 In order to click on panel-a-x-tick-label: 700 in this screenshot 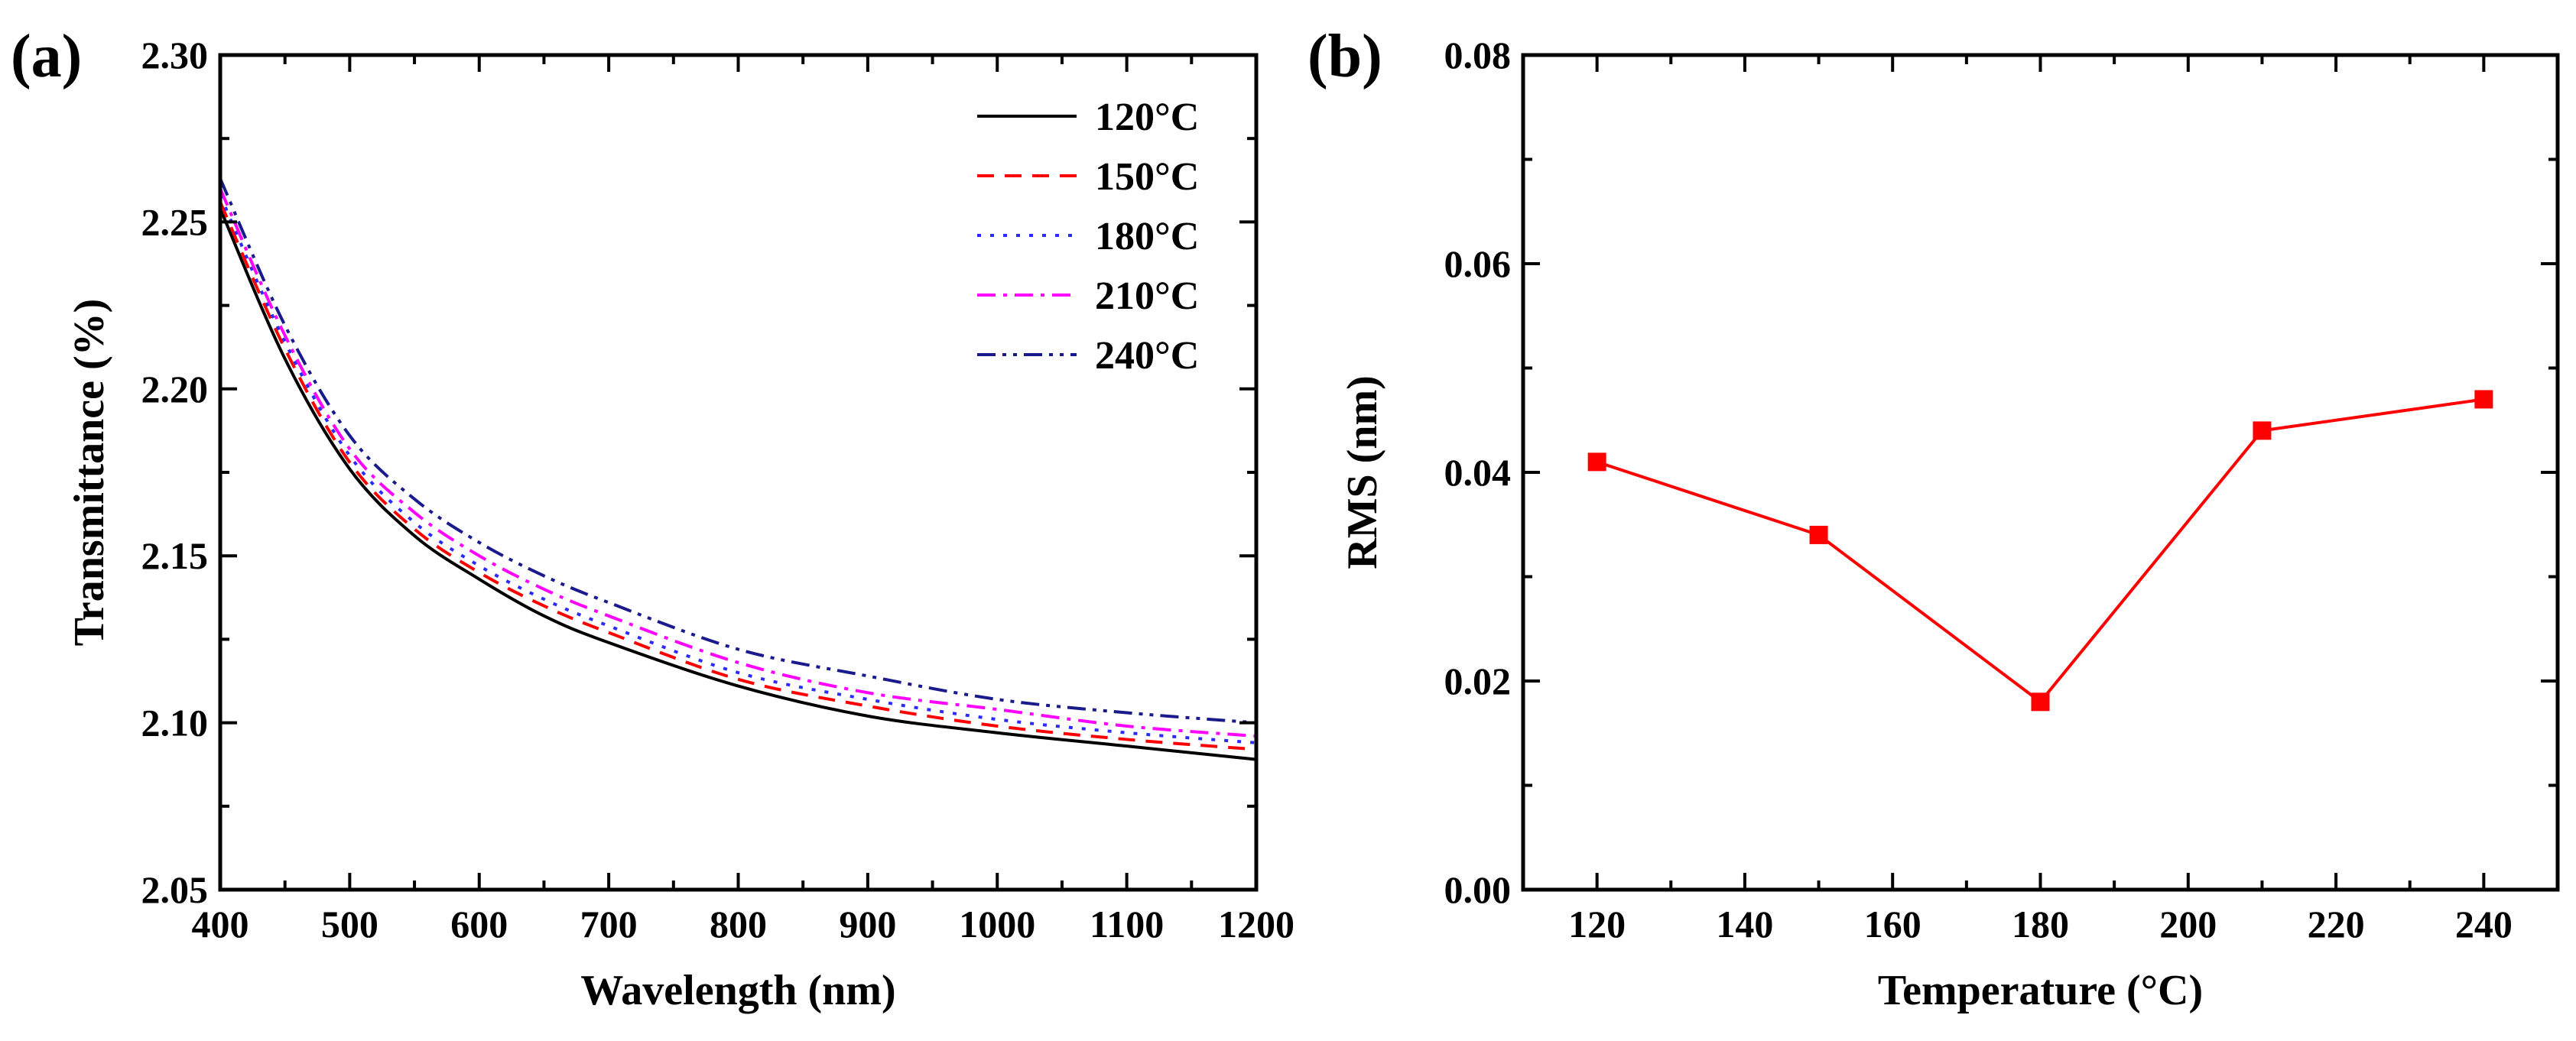, I will do `click(609, 924)`.